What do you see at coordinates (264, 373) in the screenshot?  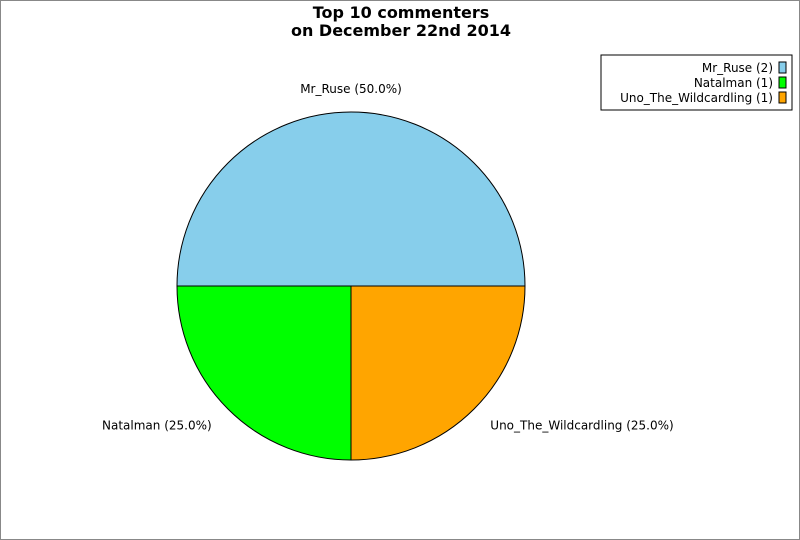 I see `pie-slice-natalman` at bounding box center [264, 373].